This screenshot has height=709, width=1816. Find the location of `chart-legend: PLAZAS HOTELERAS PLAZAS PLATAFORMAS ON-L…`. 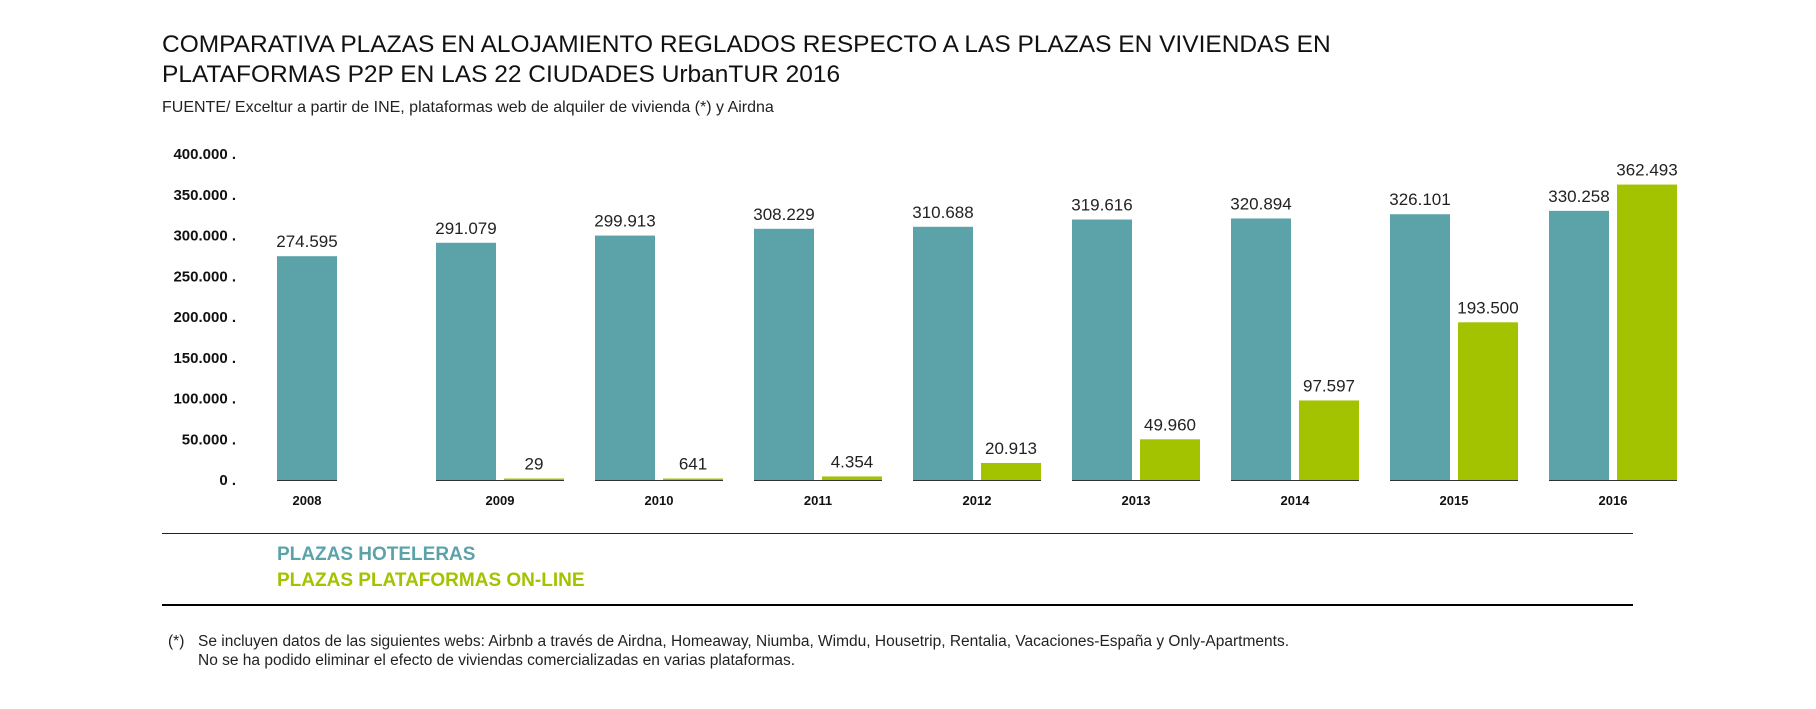

chart-legend: PLAZAS HOTELERAS PLAZAS PLATAFORMAS ON-L… is located at coordinates (431, 568).